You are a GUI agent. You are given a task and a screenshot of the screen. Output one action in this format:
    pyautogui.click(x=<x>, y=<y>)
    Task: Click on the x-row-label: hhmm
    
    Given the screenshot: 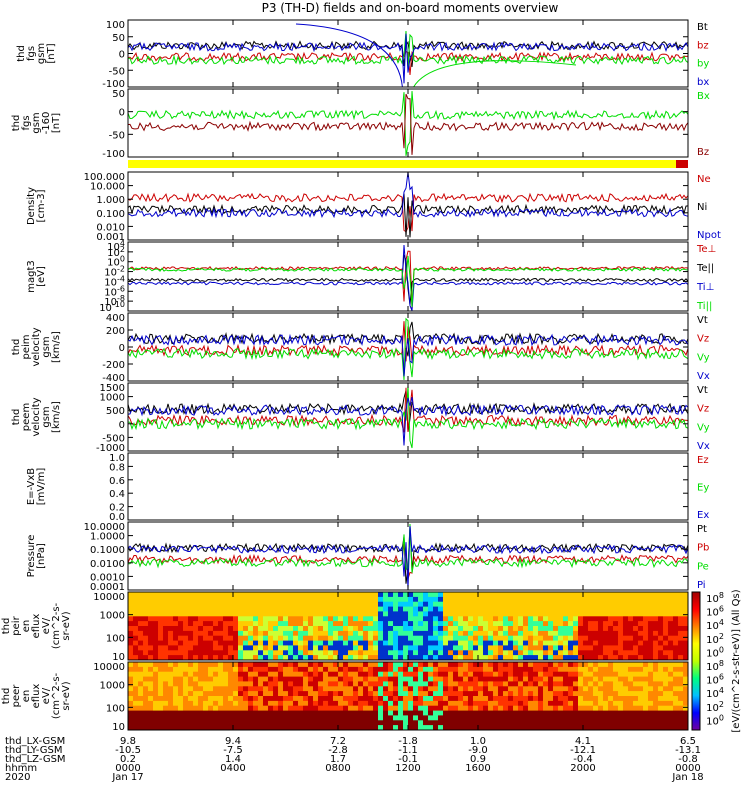 What is the action you would take?
    pyautogui.click(x=21, y=768)
    